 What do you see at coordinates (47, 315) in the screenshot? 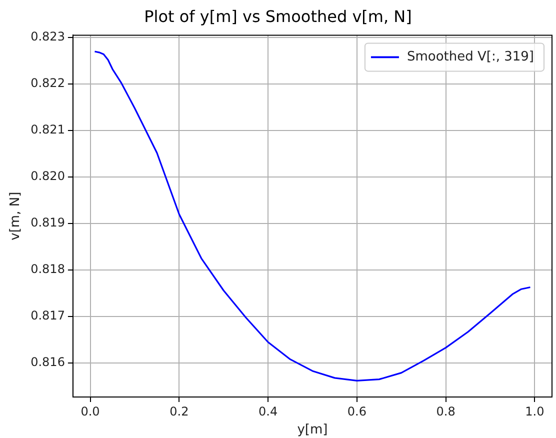
I see `y-tick-label: 0.817` at bounding box center [47, 315].